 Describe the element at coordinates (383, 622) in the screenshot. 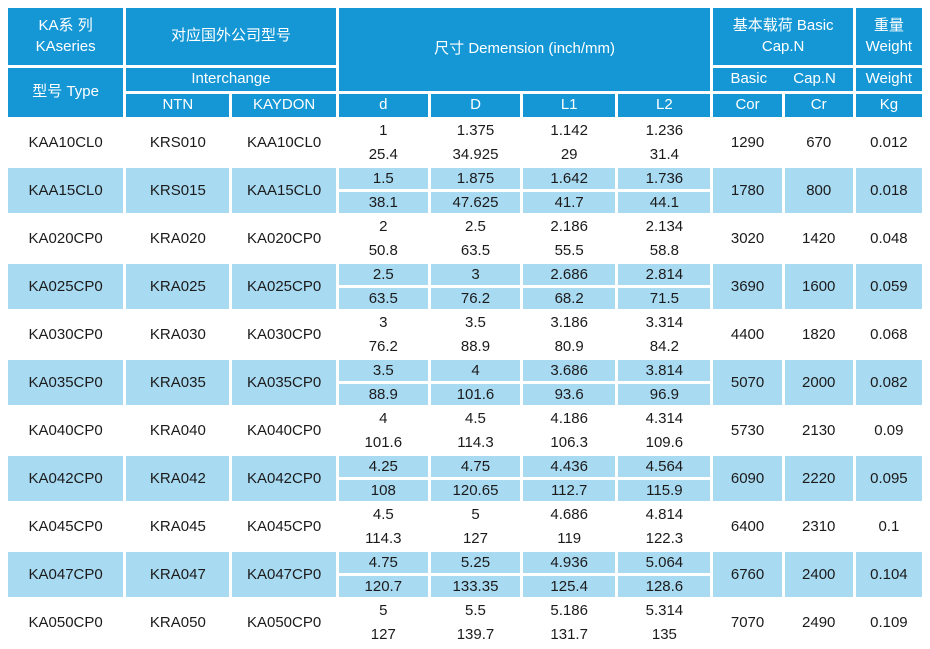

I see `dim-d-wrap: 5 127` at that location.